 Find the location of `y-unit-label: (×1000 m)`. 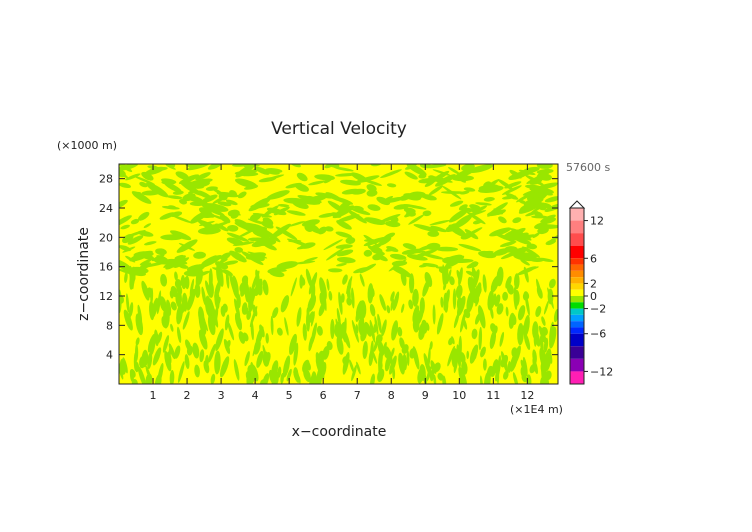

y-unit-label: (×1000 m) is located at coordinates (87, 145).